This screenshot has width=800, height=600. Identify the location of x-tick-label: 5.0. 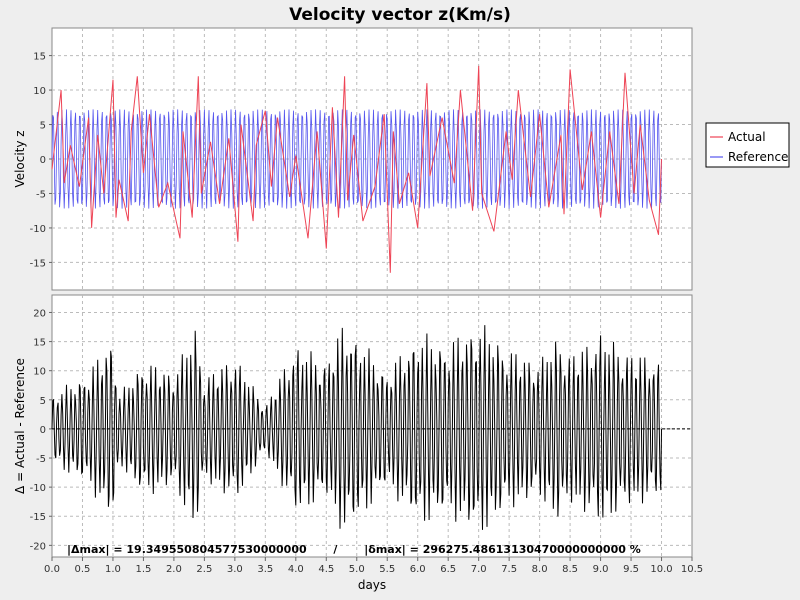
(357, 569).